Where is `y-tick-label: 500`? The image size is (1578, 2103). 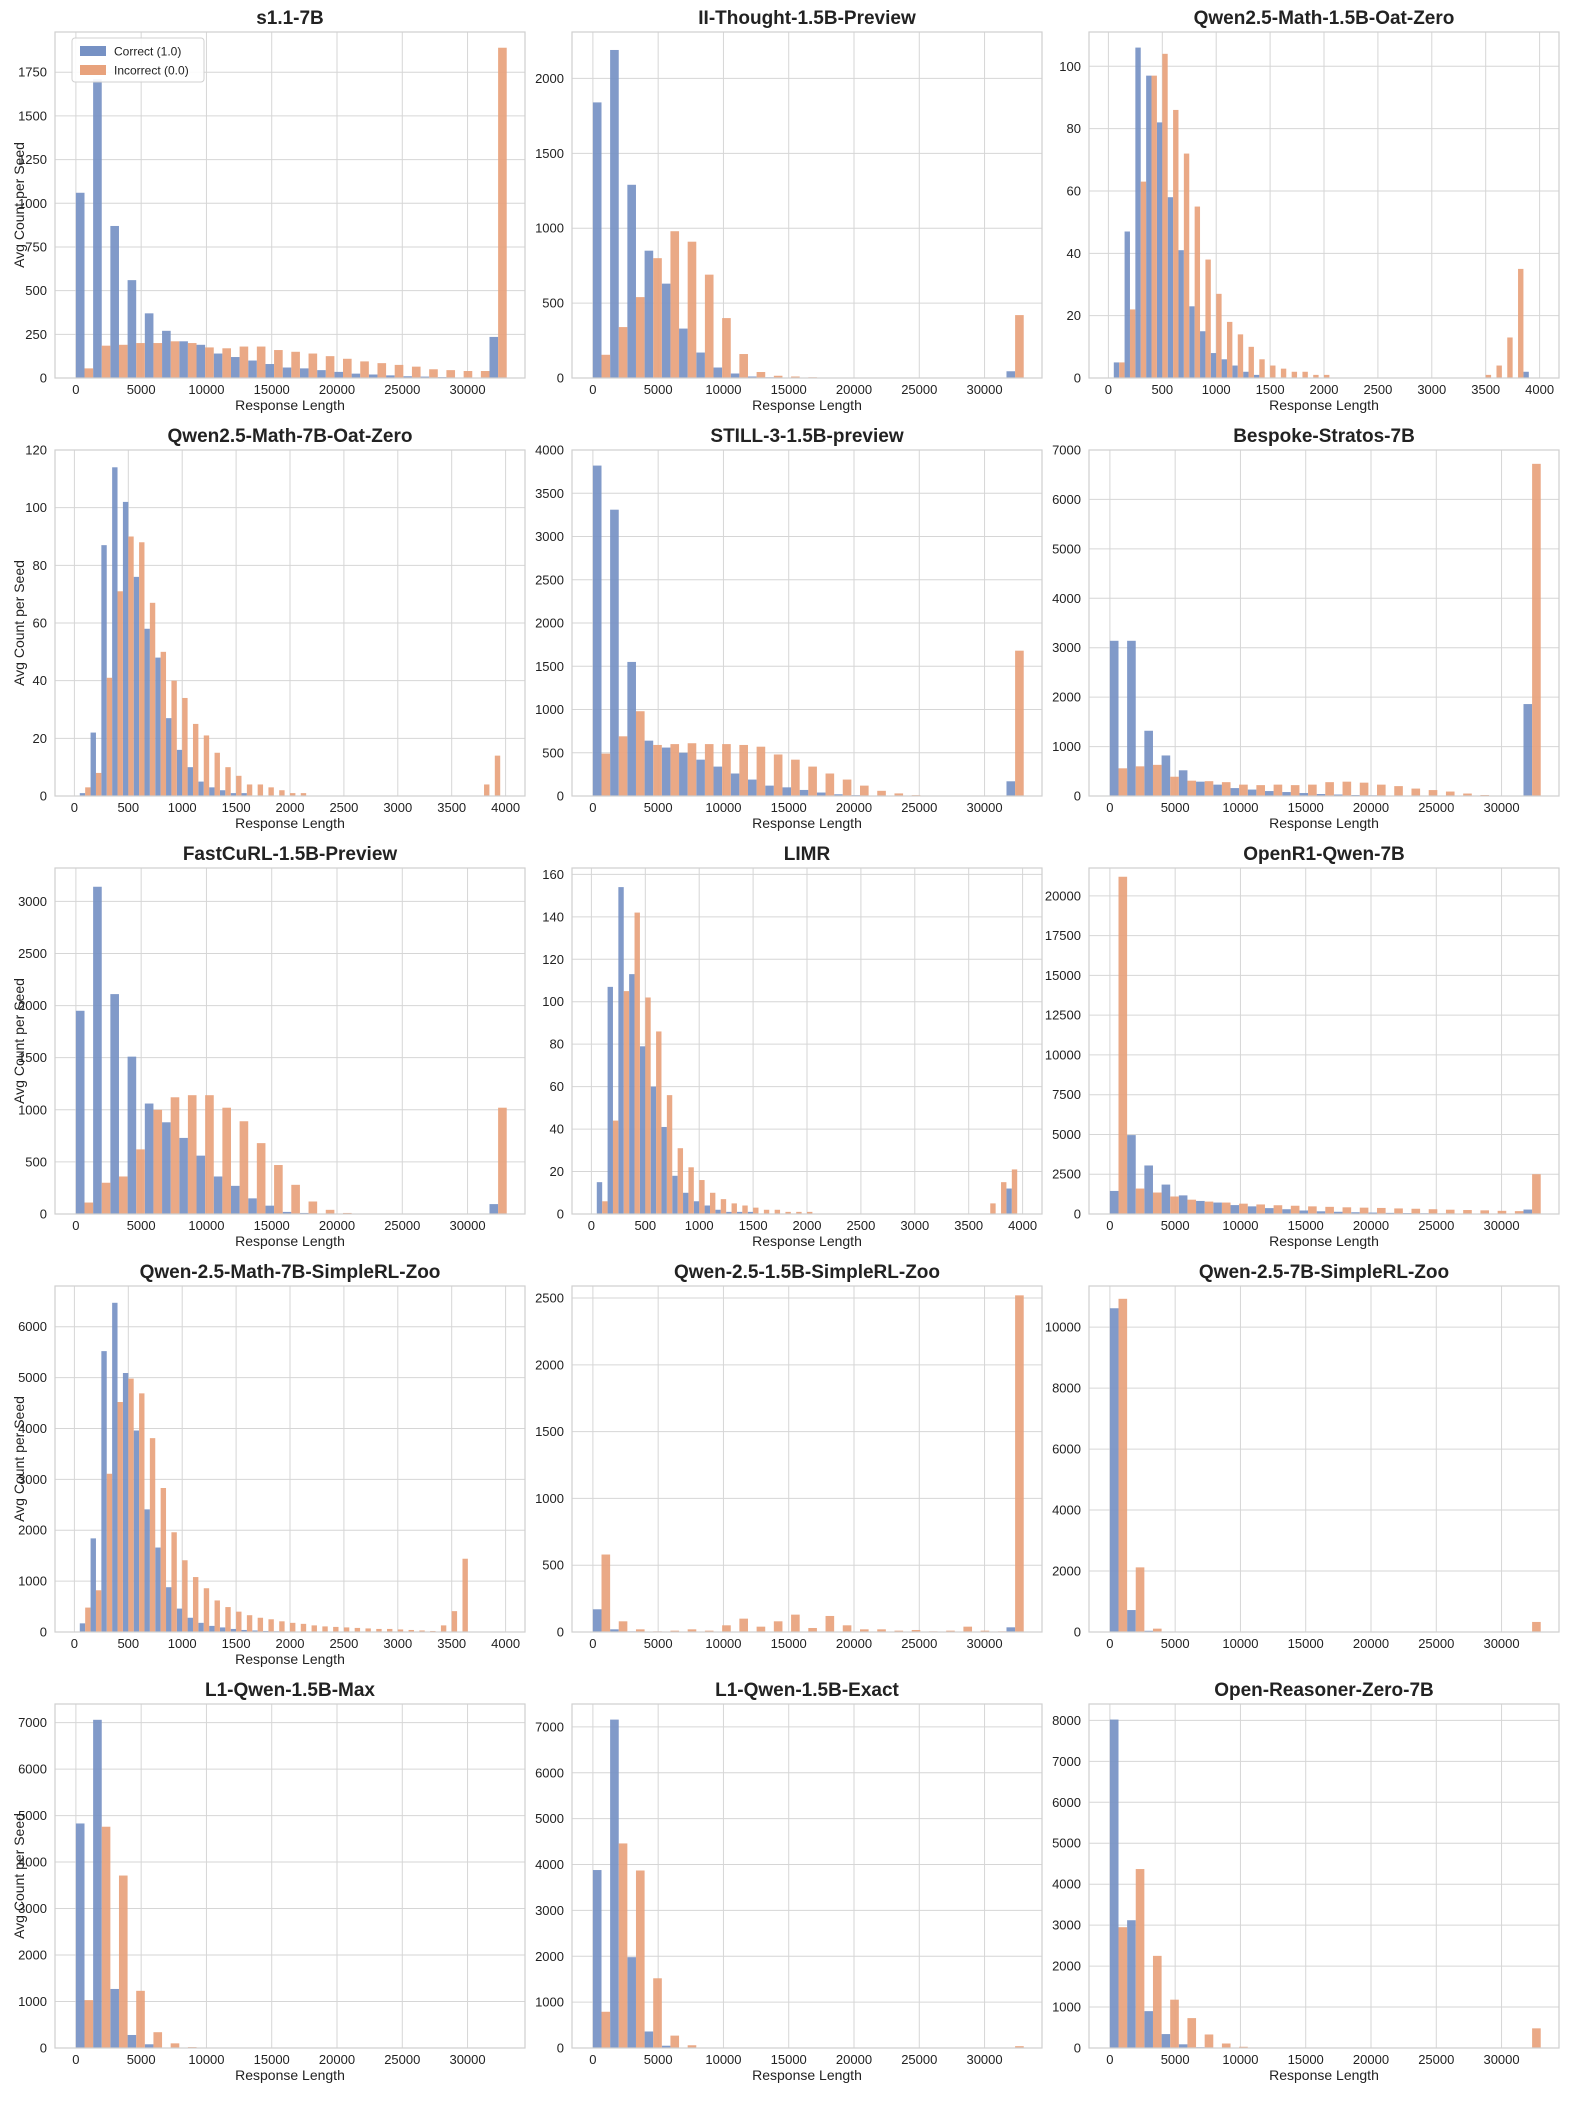
y-tick-label: 500 is located at coordinates (553, 303).